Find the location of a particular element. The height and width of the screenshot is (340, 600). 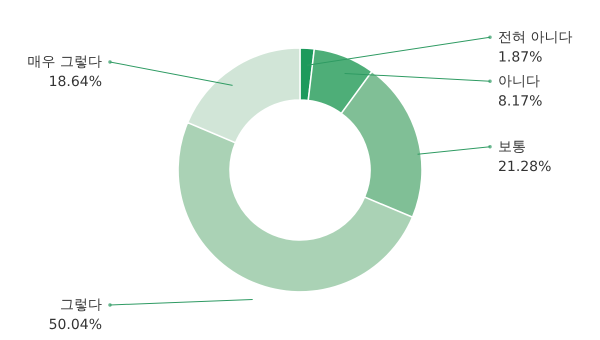

slice-label: 전혀 아니다 is located at coordinates (535, 37).